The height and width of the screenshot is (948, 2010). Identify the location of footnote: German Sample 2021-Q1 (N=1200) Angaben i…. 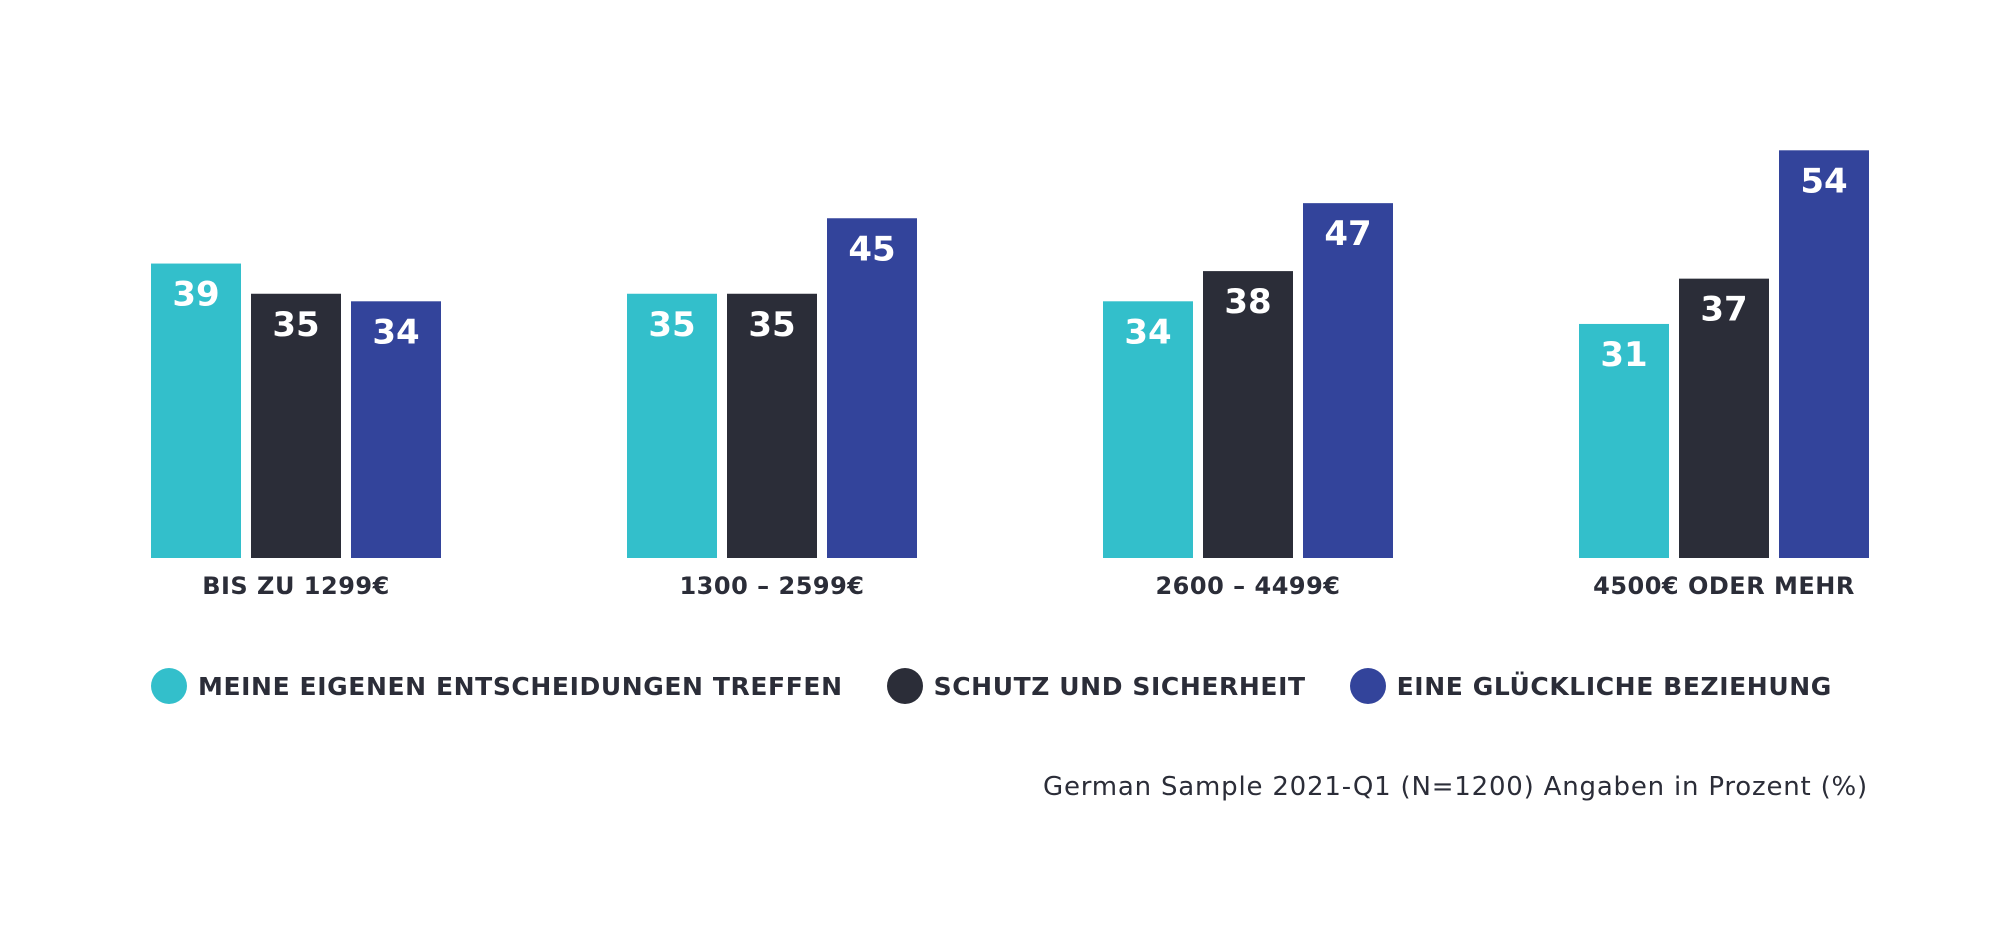
(1455, 787).